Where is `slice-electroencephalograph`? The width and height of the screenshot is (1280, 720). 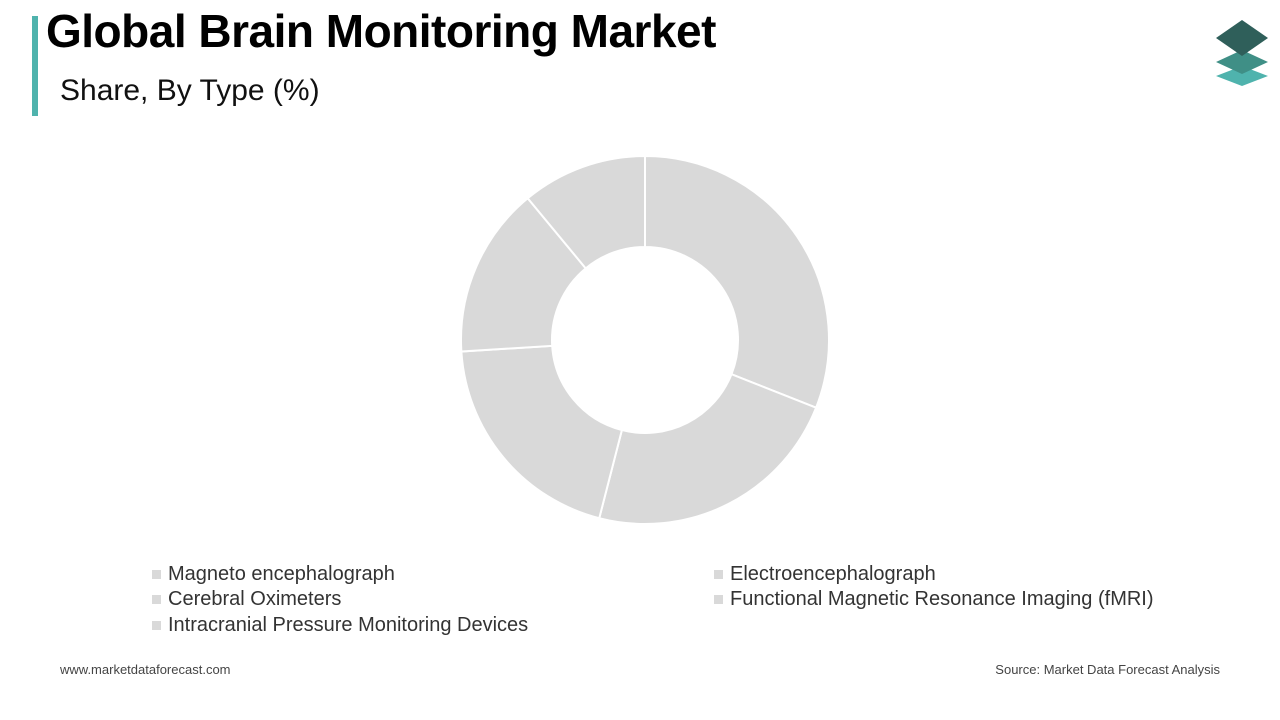
slice-electroencephalograph is located at coordinates (708, 448).